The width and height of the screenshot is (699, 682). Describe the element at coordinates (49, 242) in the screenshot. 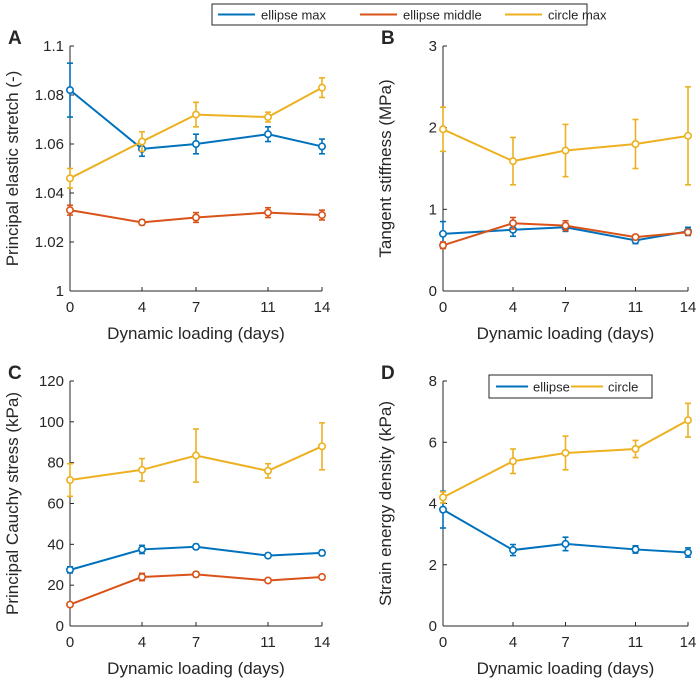

I see `y-tick-label: 1.02` at that location.